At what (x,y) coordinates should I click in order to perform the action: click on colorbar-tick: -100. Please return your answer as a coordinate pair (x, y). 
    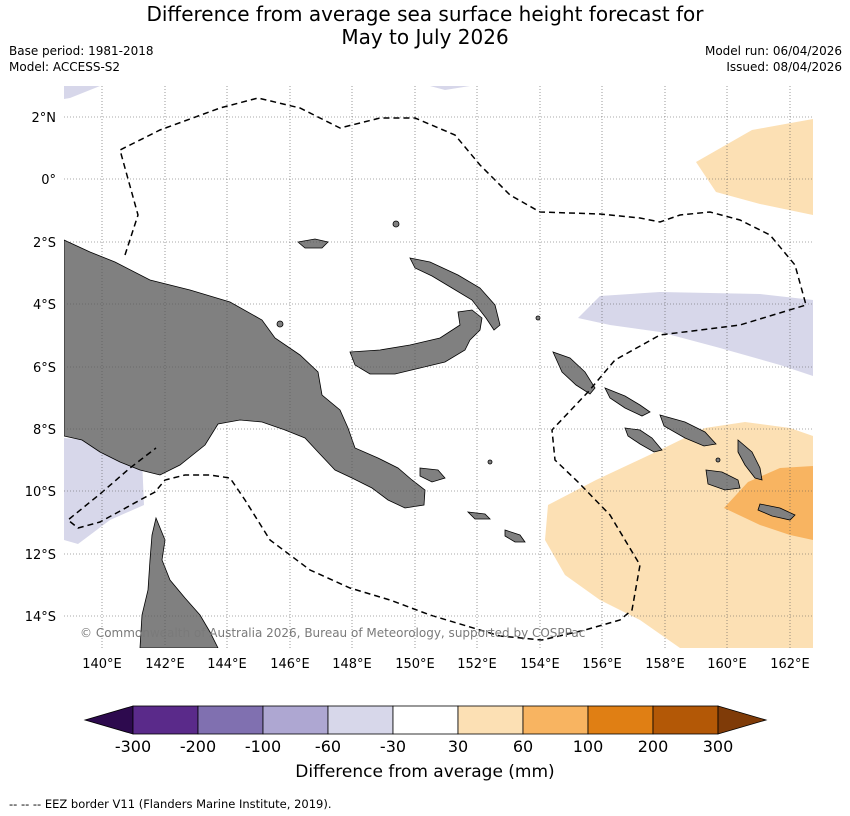
    Looking at the image, I should click on (263, 746).